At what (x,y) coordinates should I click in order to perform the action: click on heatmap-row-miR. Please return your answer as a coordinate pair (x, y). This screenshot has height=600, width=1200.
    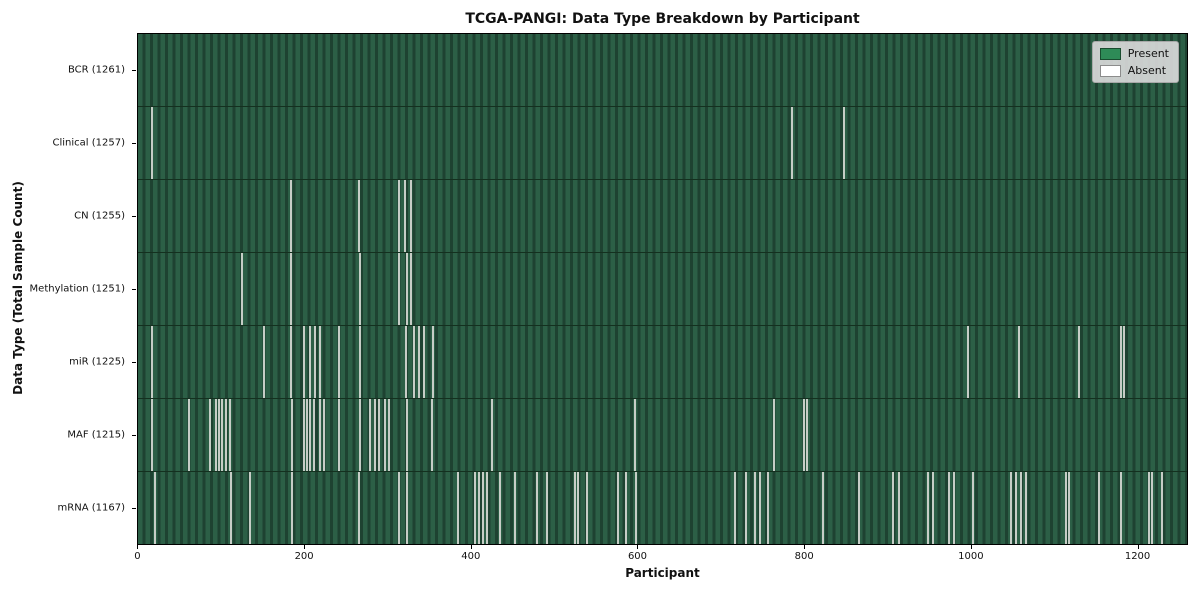
    Looking at the image, I should click on (662, 362).